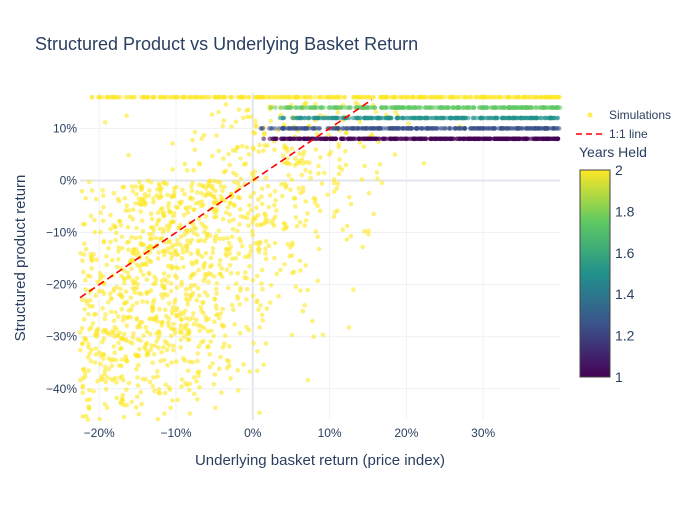  Describe the element at coordinates (623, 124) in the screenshot. I see `legend: Simulations 1:1 line` at that location.